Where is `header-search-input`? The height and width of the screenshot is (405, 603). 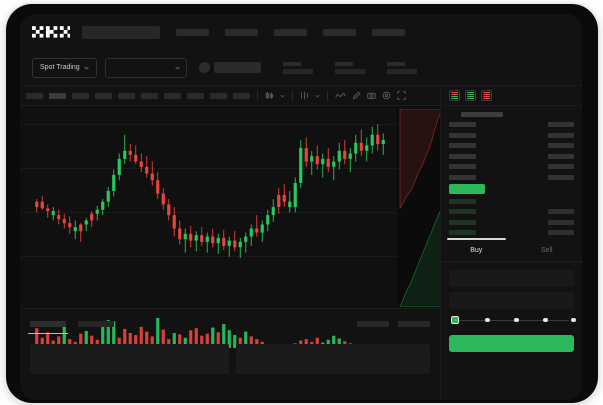 header-search-input is located at coordinates (121, 32).